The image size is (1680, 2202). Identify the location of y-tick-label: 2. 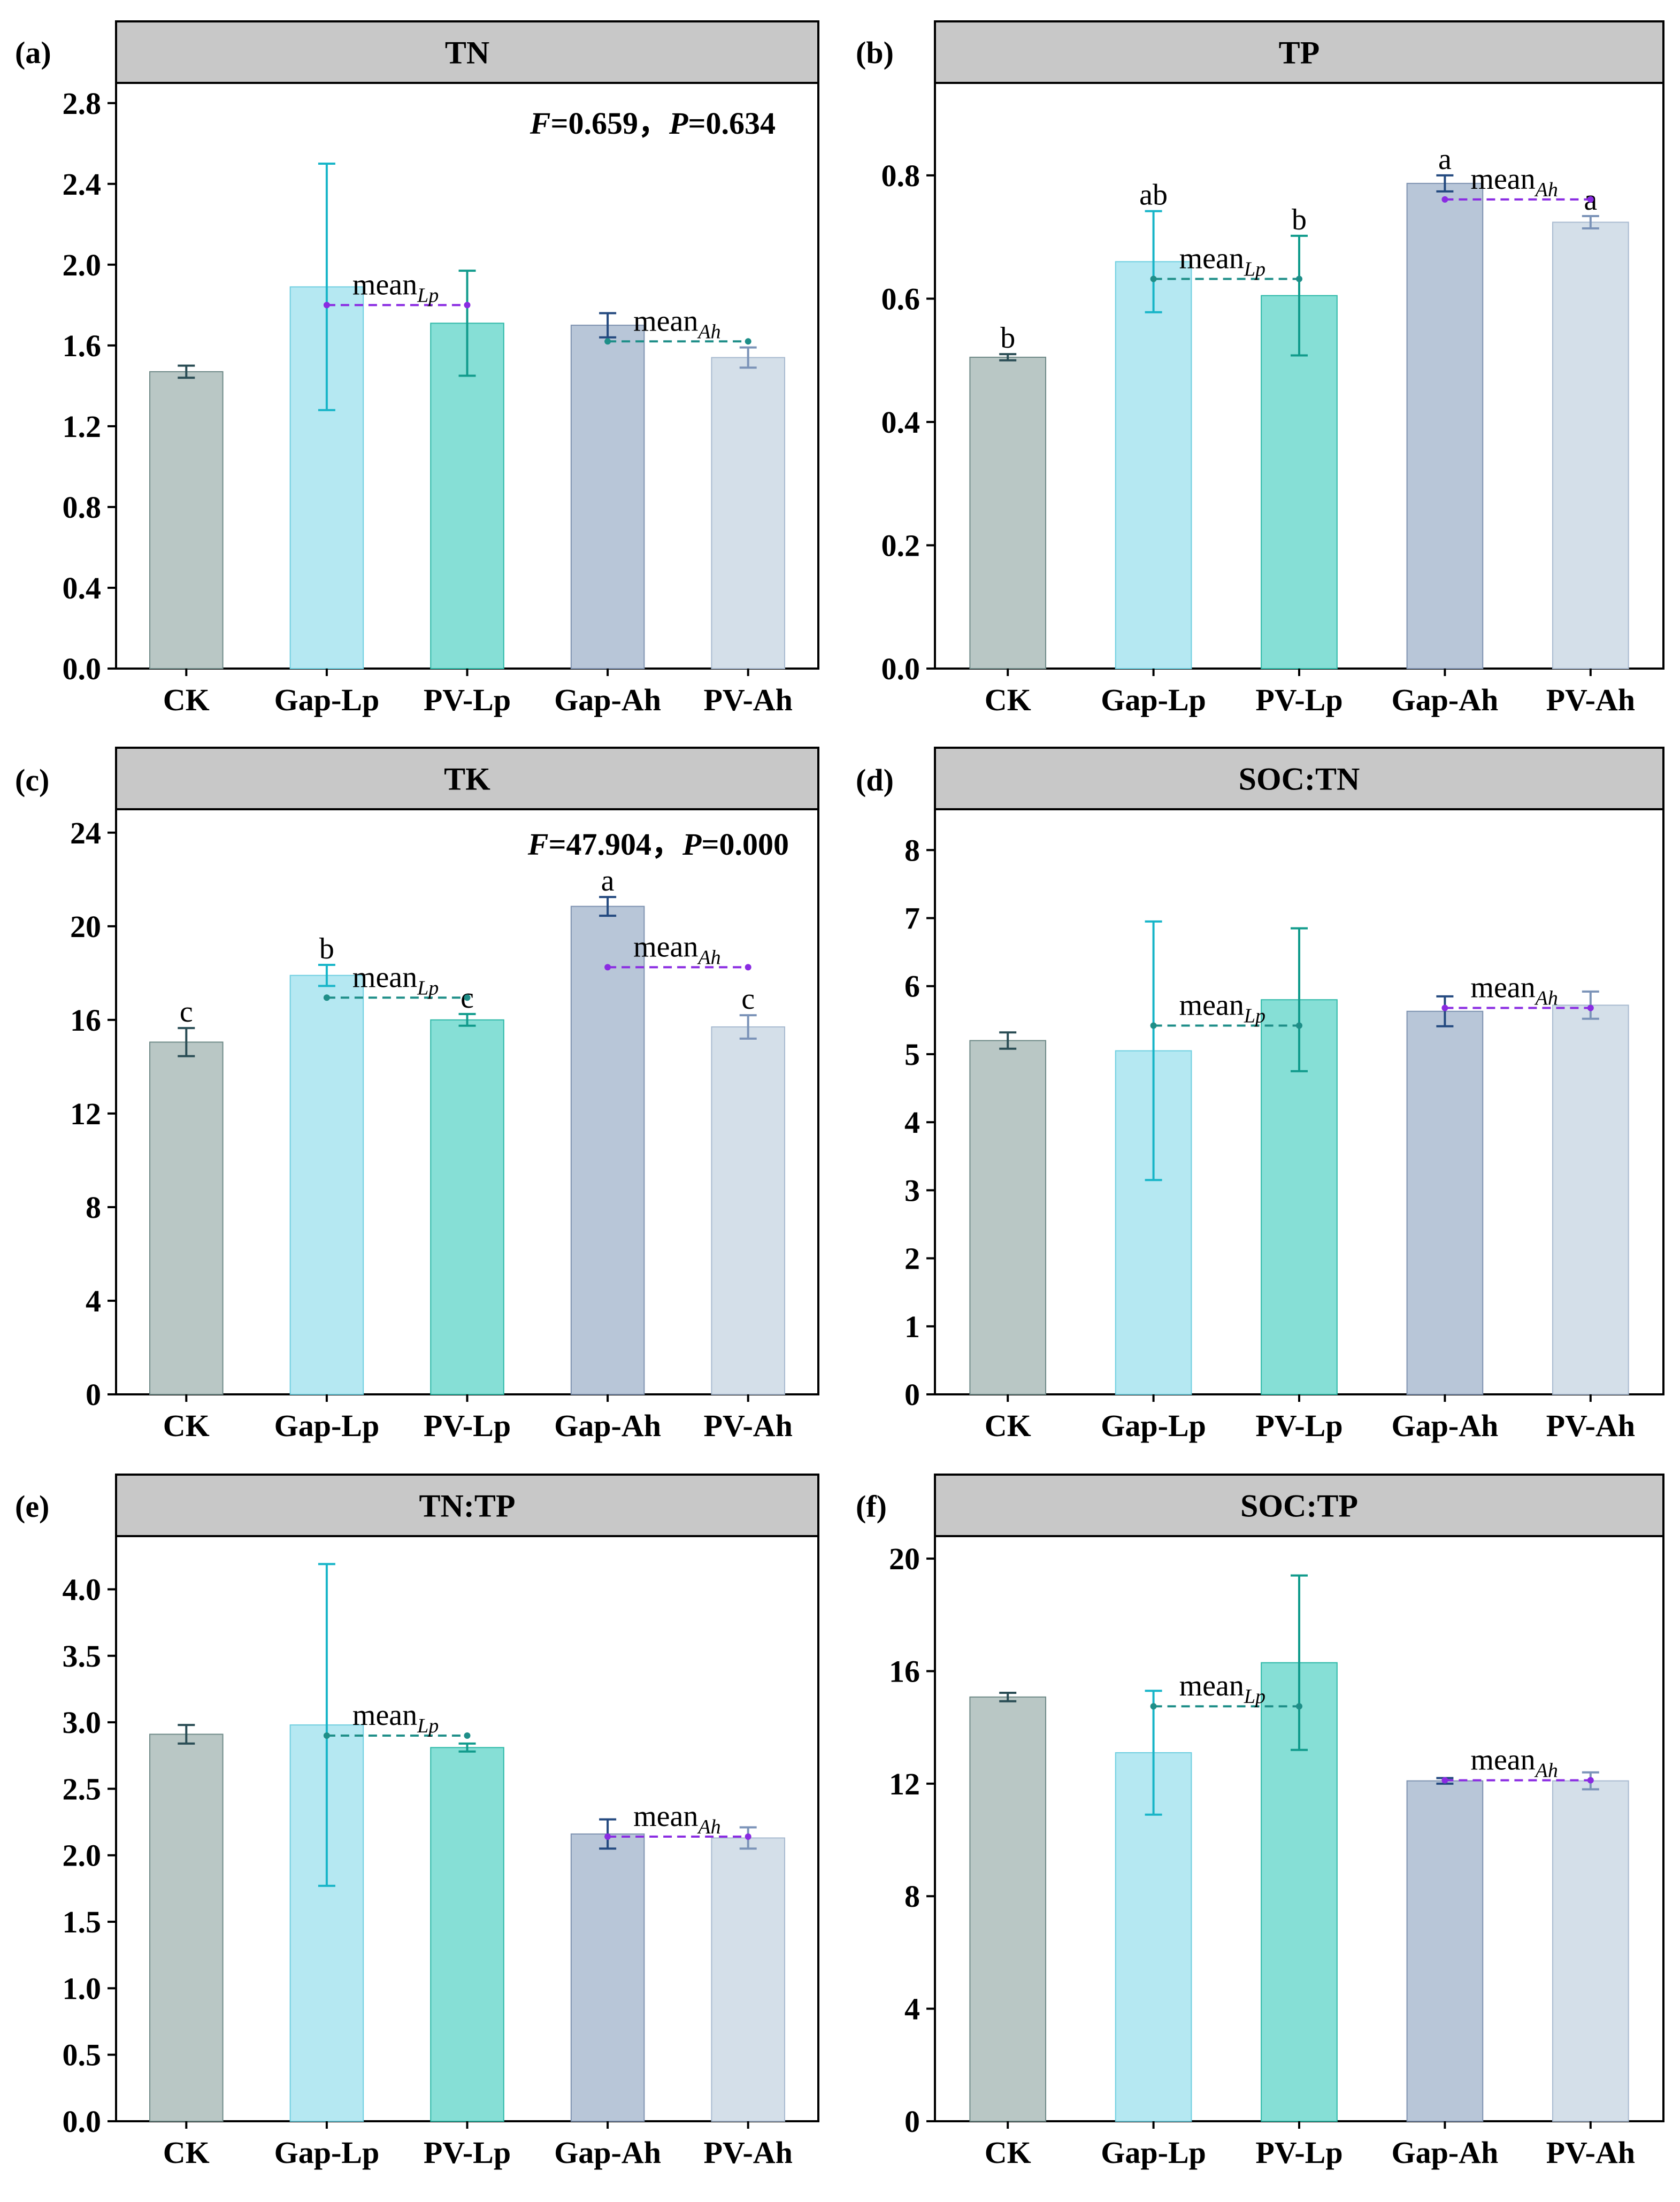
(912, 1258).